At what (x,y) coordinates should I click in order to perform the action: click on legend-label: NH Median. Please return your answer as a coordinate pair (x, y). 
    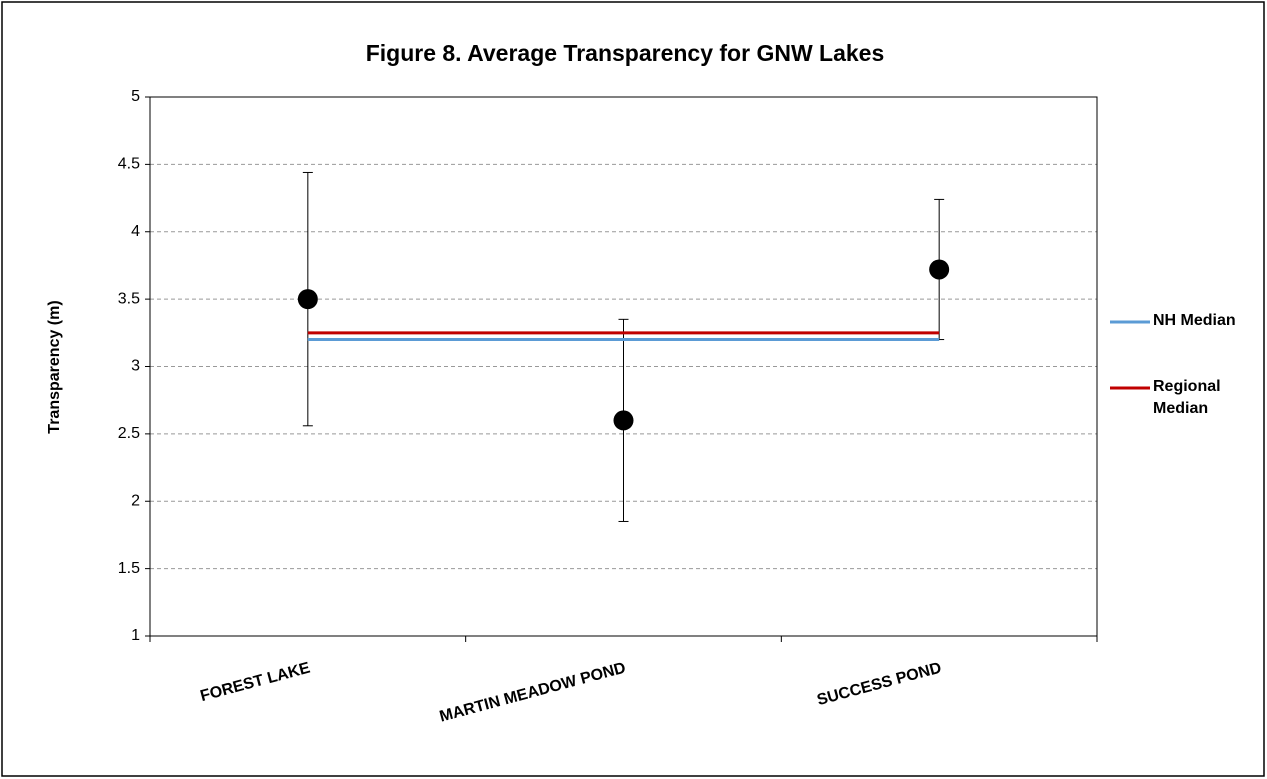
    Looking at the image, I should click on (1194, 320).